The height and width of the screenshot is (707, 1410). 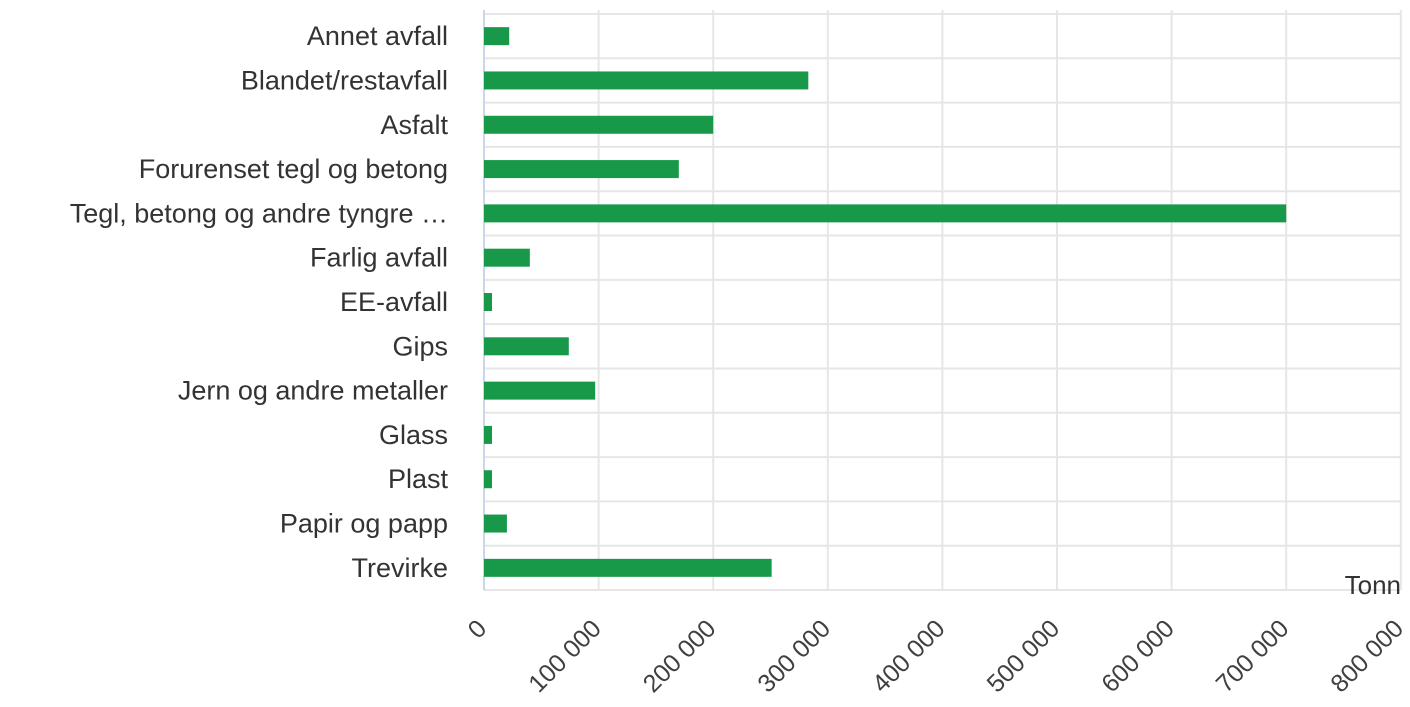 What do you see at coordinates (377, 36) in the screenshot?
I see `category-label: Annet avfall` at bounding box center [377, 36].